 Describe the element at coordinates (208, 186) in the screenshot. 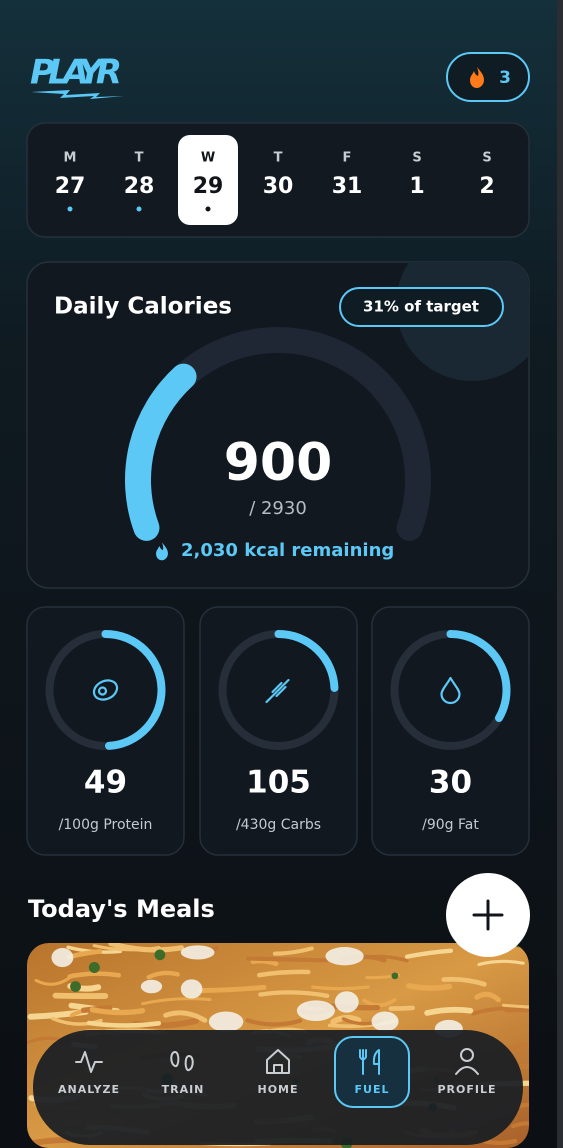

I see `day-number: 29` at that location.